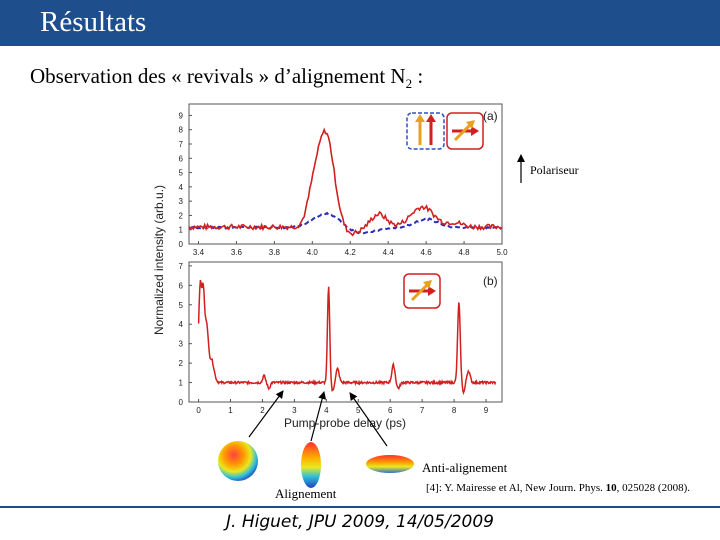 This screenshot has height=540, width=720. Describe the element at coordinates (262, 410) in the screenshot. I see `panel-b-xtick-label: 2` at that location.